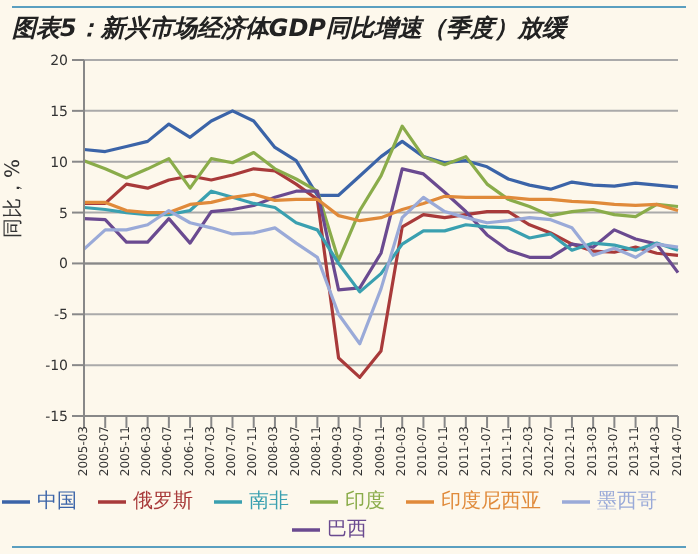  What do you see at coordinates (627, 502) in the screenshot?
I see `legend-label: 墨西哥` at bounding box center [627, 502].